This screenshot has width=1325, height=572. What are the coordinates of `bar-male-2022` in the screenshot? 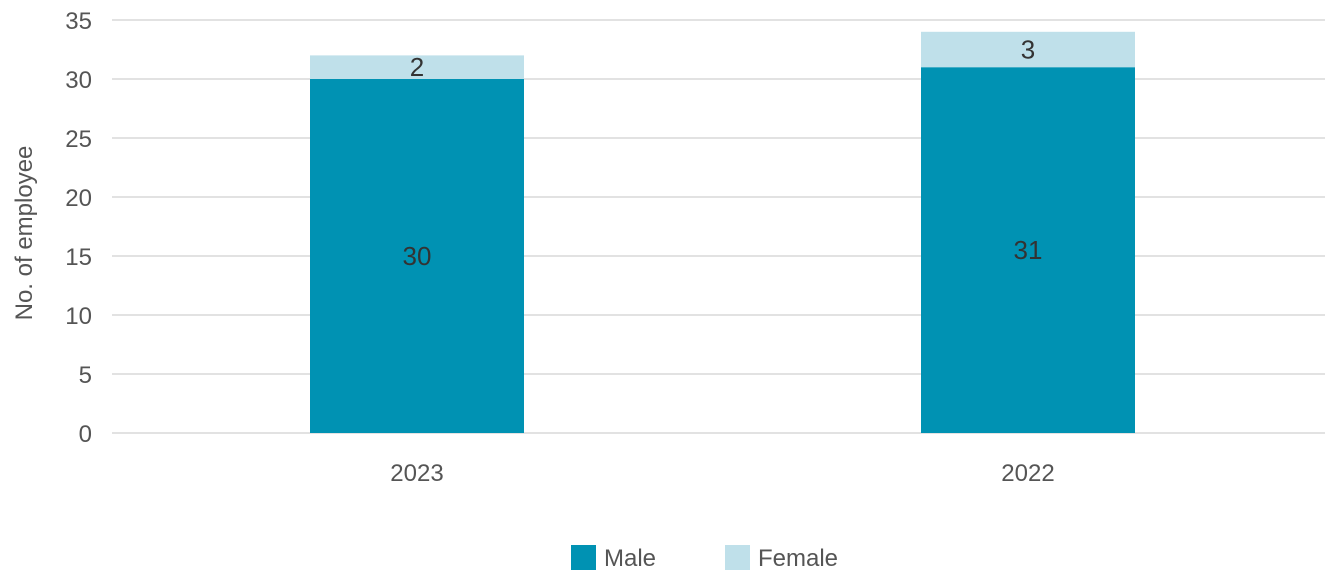 It's located at (1028, 250).